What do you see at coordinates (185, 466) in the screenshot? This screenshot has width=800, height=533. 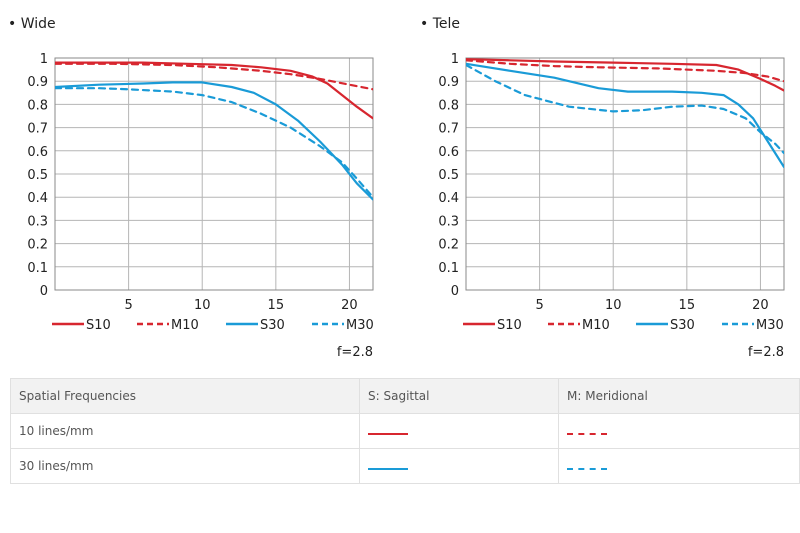 I see `row-label-30: 30 lines/mm` at bounding box center [185, 466].